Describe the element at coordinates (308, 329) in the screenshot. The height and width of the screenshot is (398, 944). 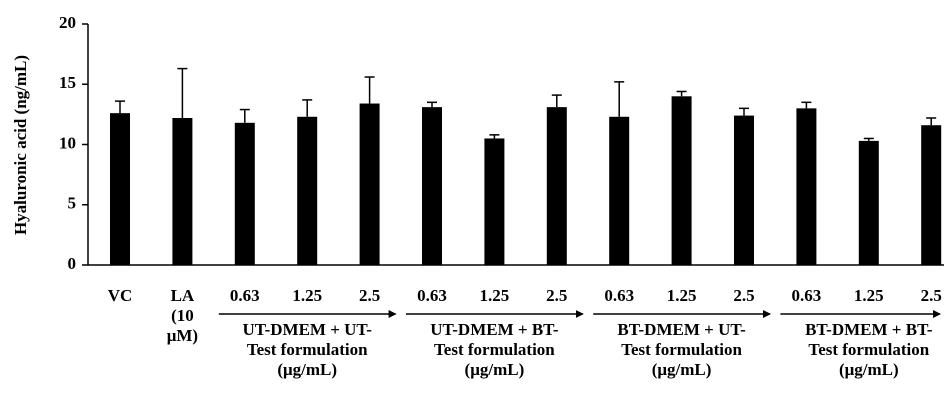
I see `group-label-line: UT-DMEM + UT-` at that location.